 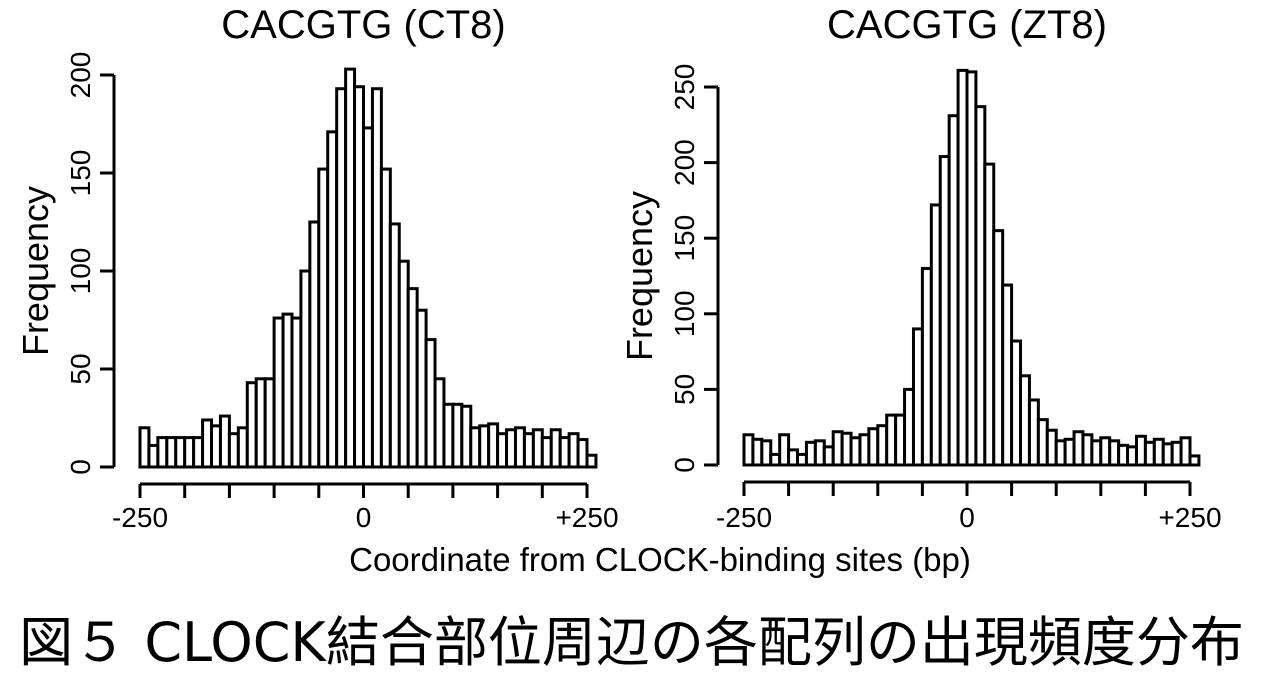 I want to click on chart-title: CACGTG (ZT8), so click(x=967, y=25).